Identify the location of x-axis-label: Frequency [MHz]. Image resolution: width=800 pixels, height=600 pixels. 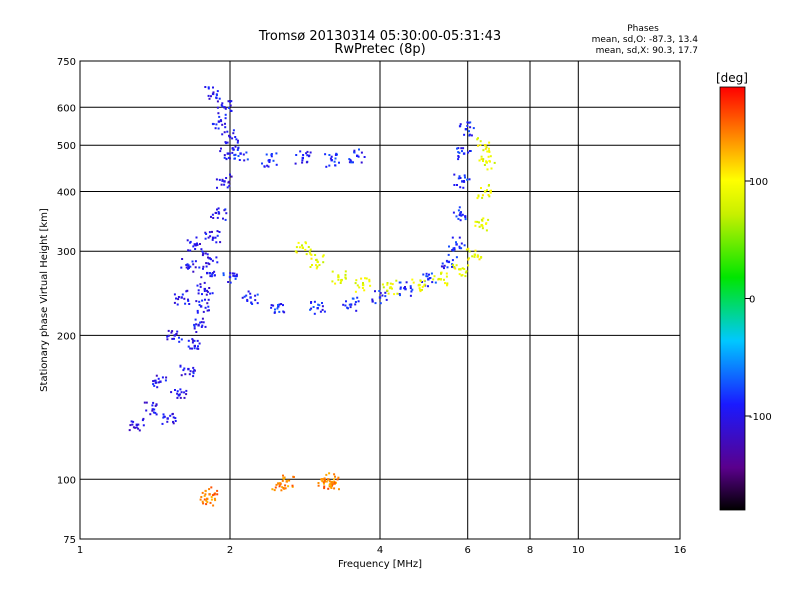
(380, 564).